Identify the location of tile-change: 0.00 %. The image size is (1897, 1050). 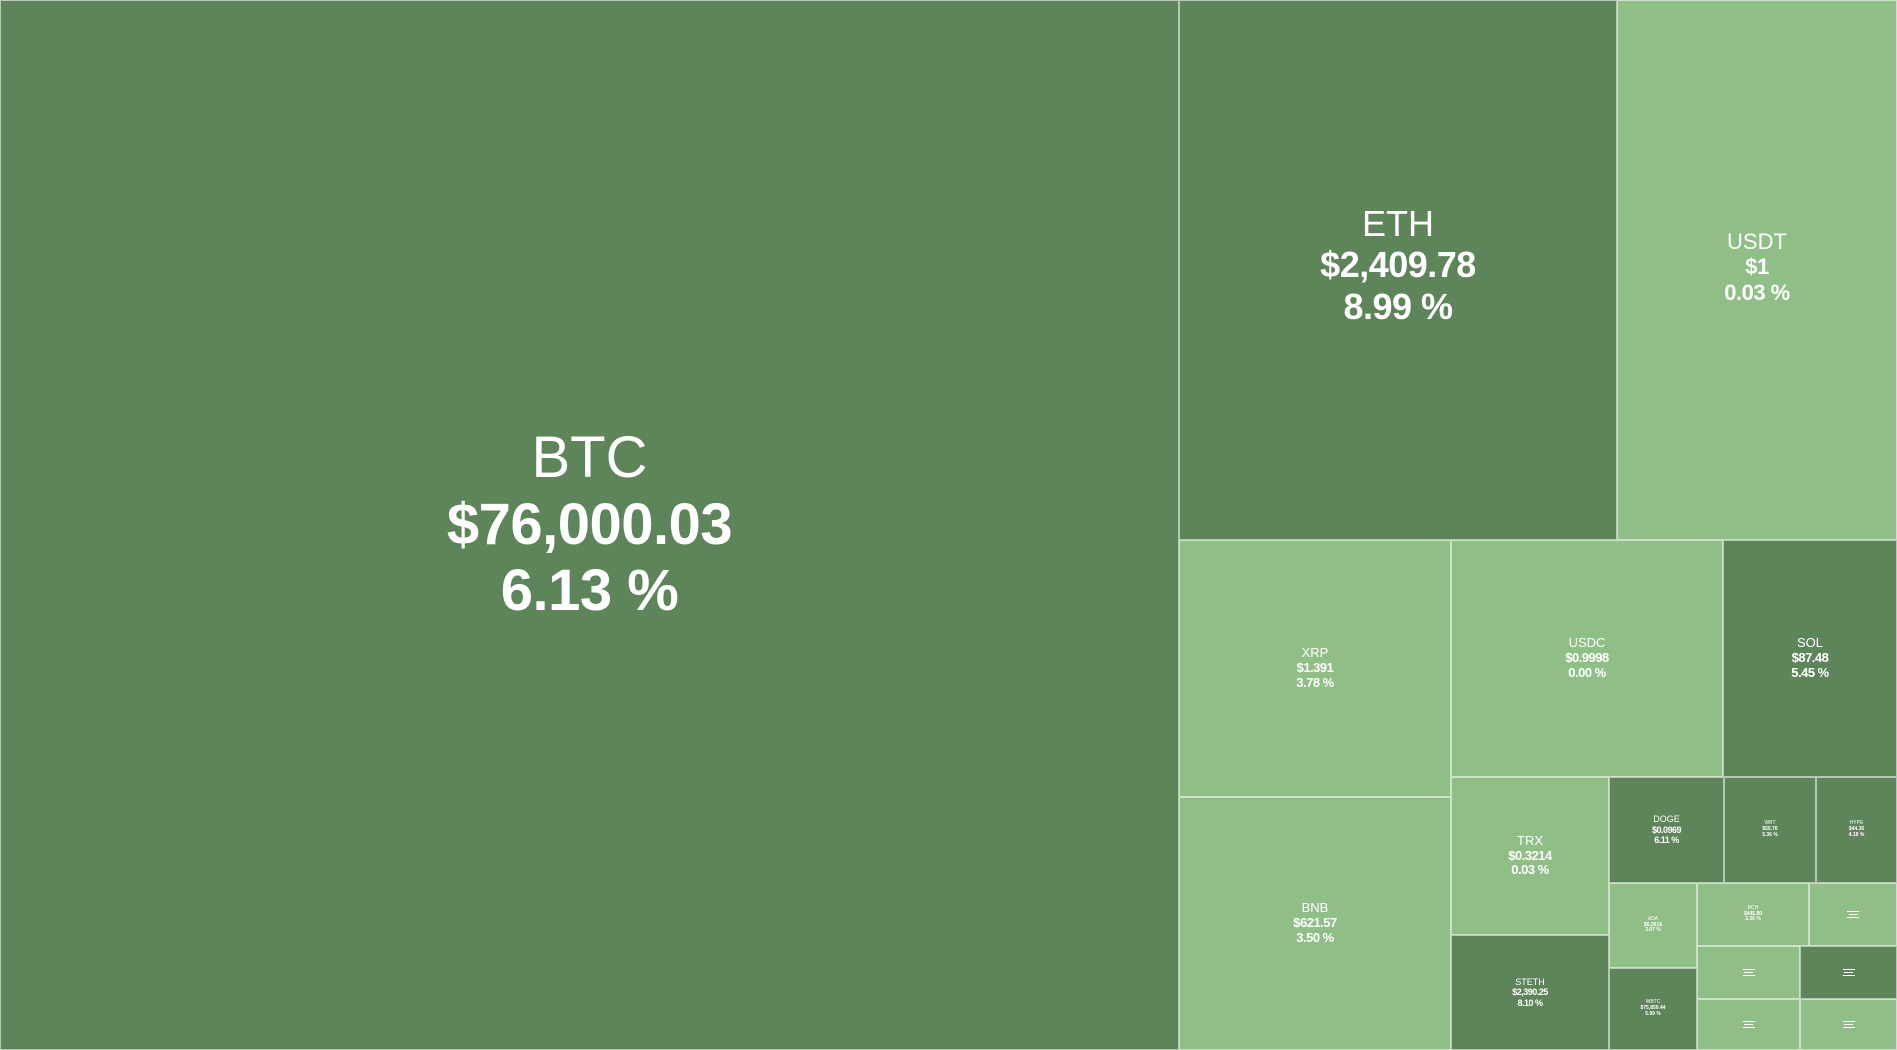
(1587, 672).